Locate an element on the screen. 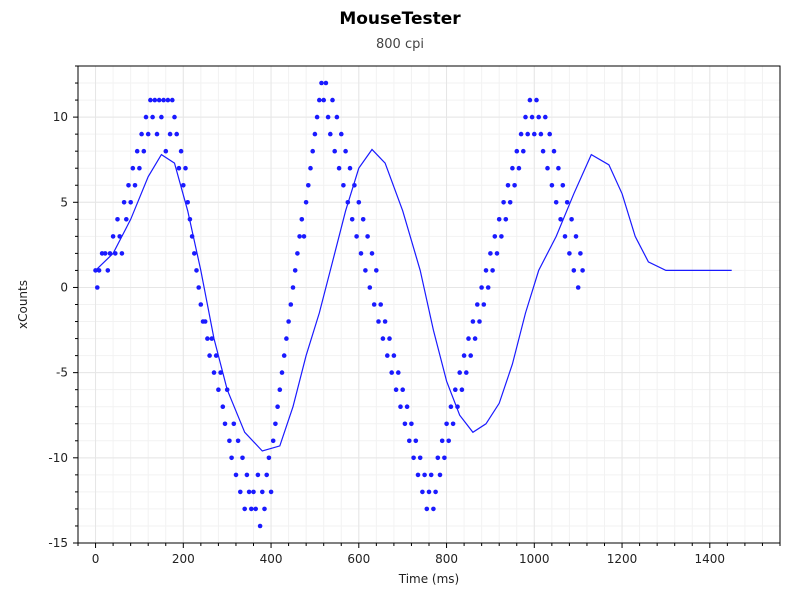  y-axis-label: xCounts is located at coordinates (23, 304).